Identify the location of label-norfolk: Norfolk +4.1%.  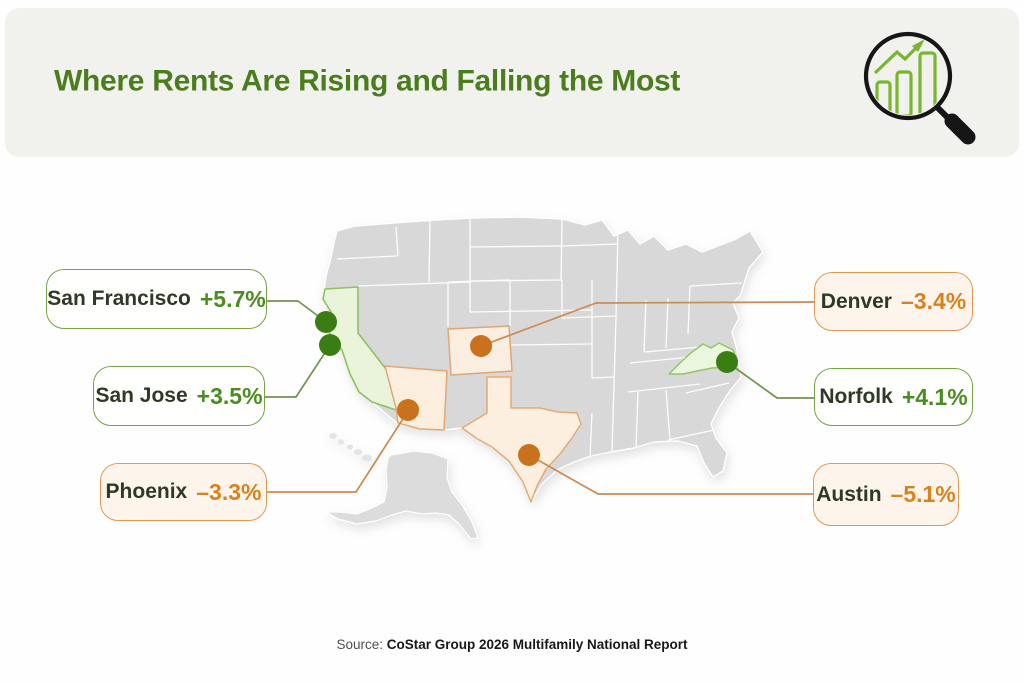
(893, 397).